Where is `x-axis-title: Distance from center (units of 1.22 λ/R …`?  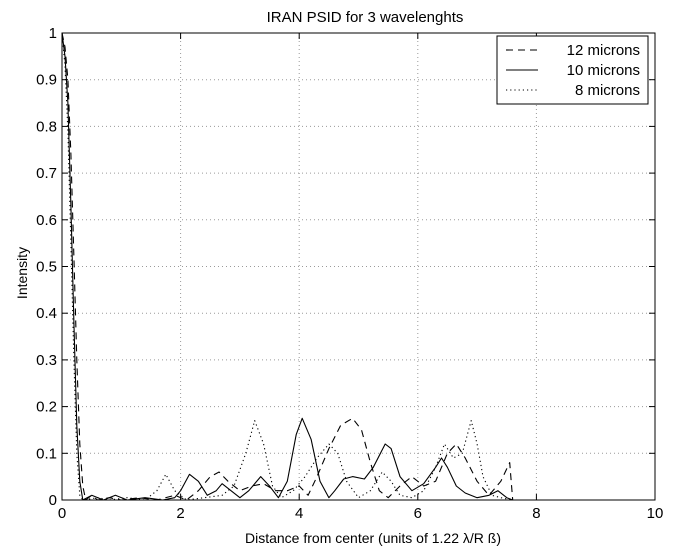
x-axis-title: Distance from center (units of 1.22 λ/R … is located at coordinates (373, 538).